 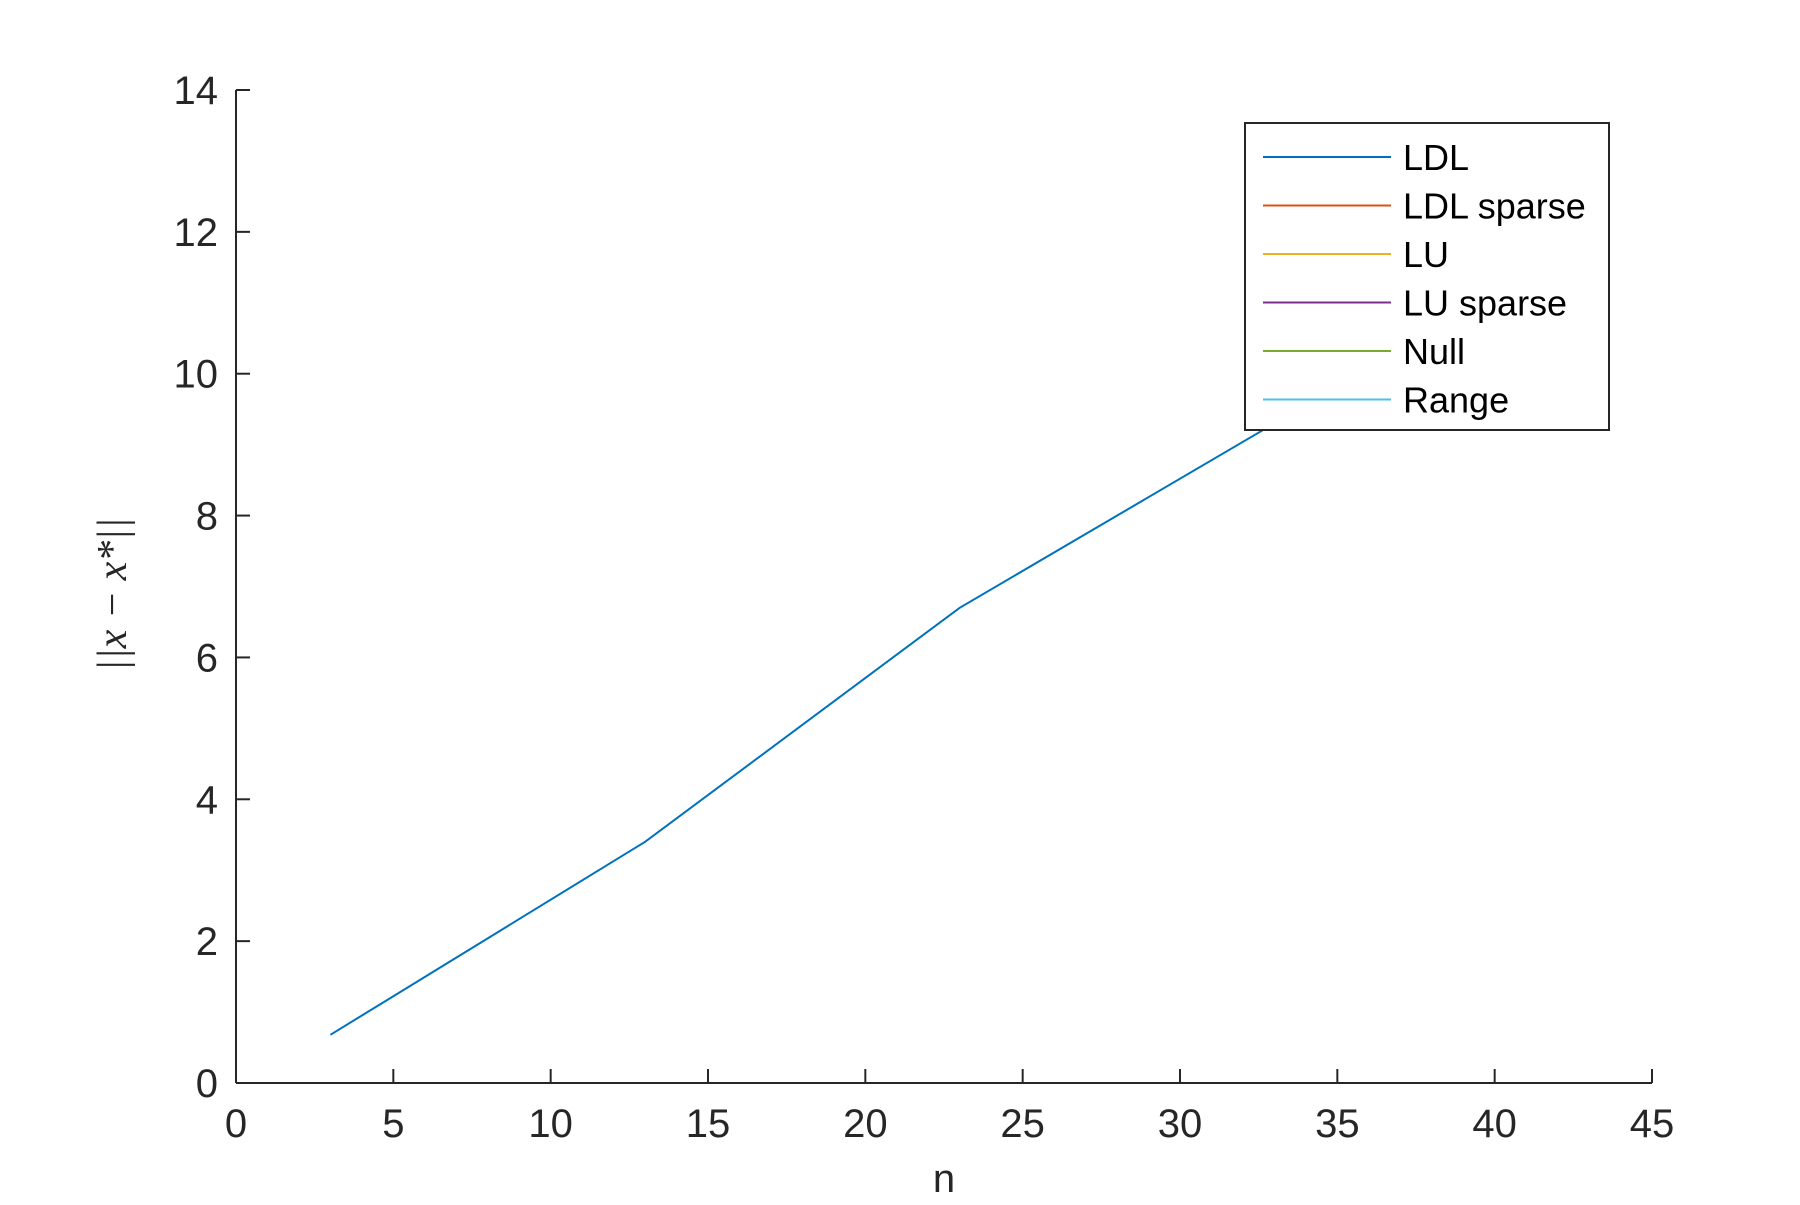 What do you see at coordinates (1494, 206) in the screenshot?
I see `legend-label: LDL sparse` at bounding box center [1494, 206].